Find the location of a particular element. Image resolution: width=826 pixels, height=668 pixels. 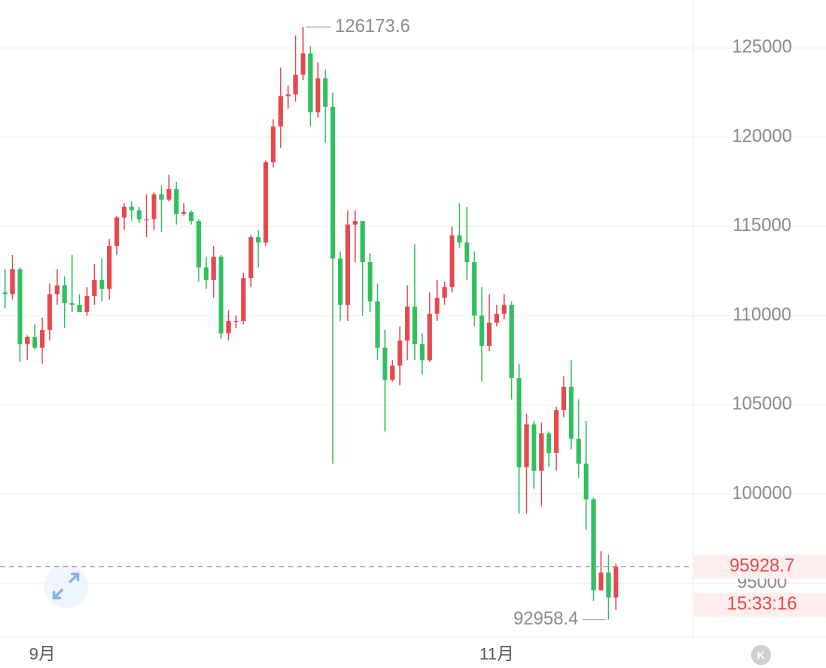

k-button-label: K is located at coordinates (761, 656).